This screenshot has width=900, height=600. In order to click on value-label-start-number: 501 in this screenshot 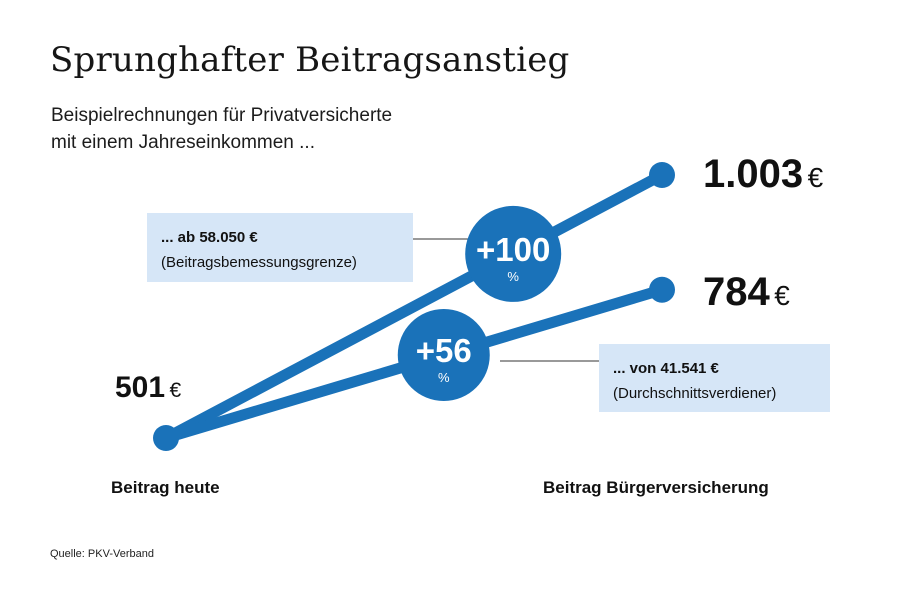, I will do `click(140, 387)`.